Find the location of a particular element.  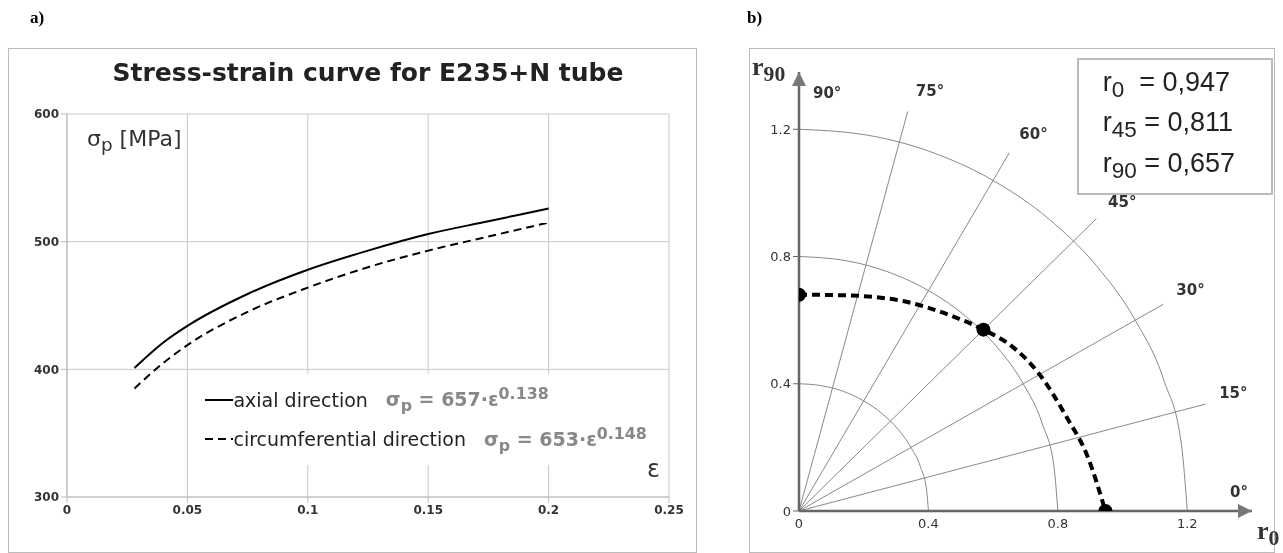

x-tick-label: 0.1 is located at coordinates (308, 509).